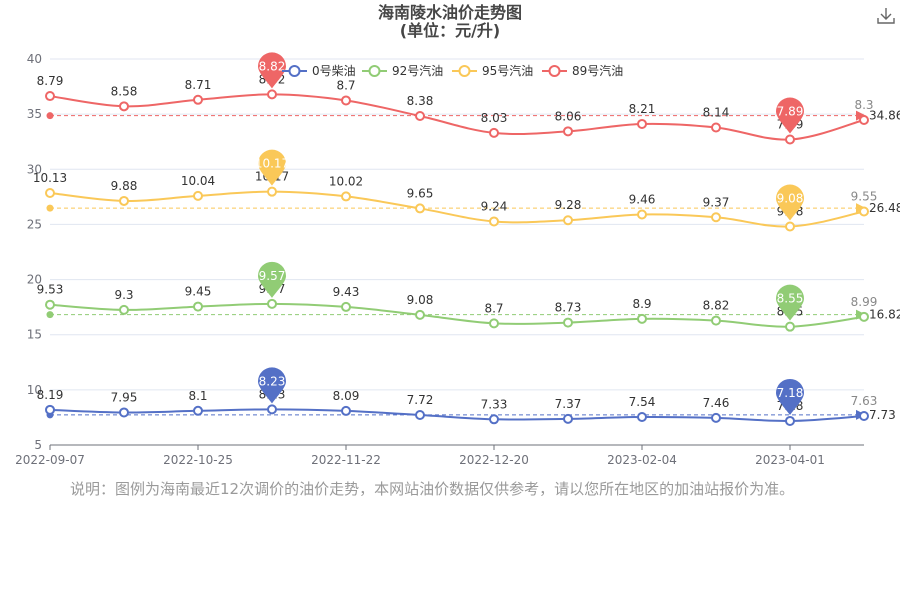 The width and height of the screenshot is (900, 600). Describe the element at coordinates (334, 71) in the screenshot. I see `legend-label: 0号柴油` at that location.